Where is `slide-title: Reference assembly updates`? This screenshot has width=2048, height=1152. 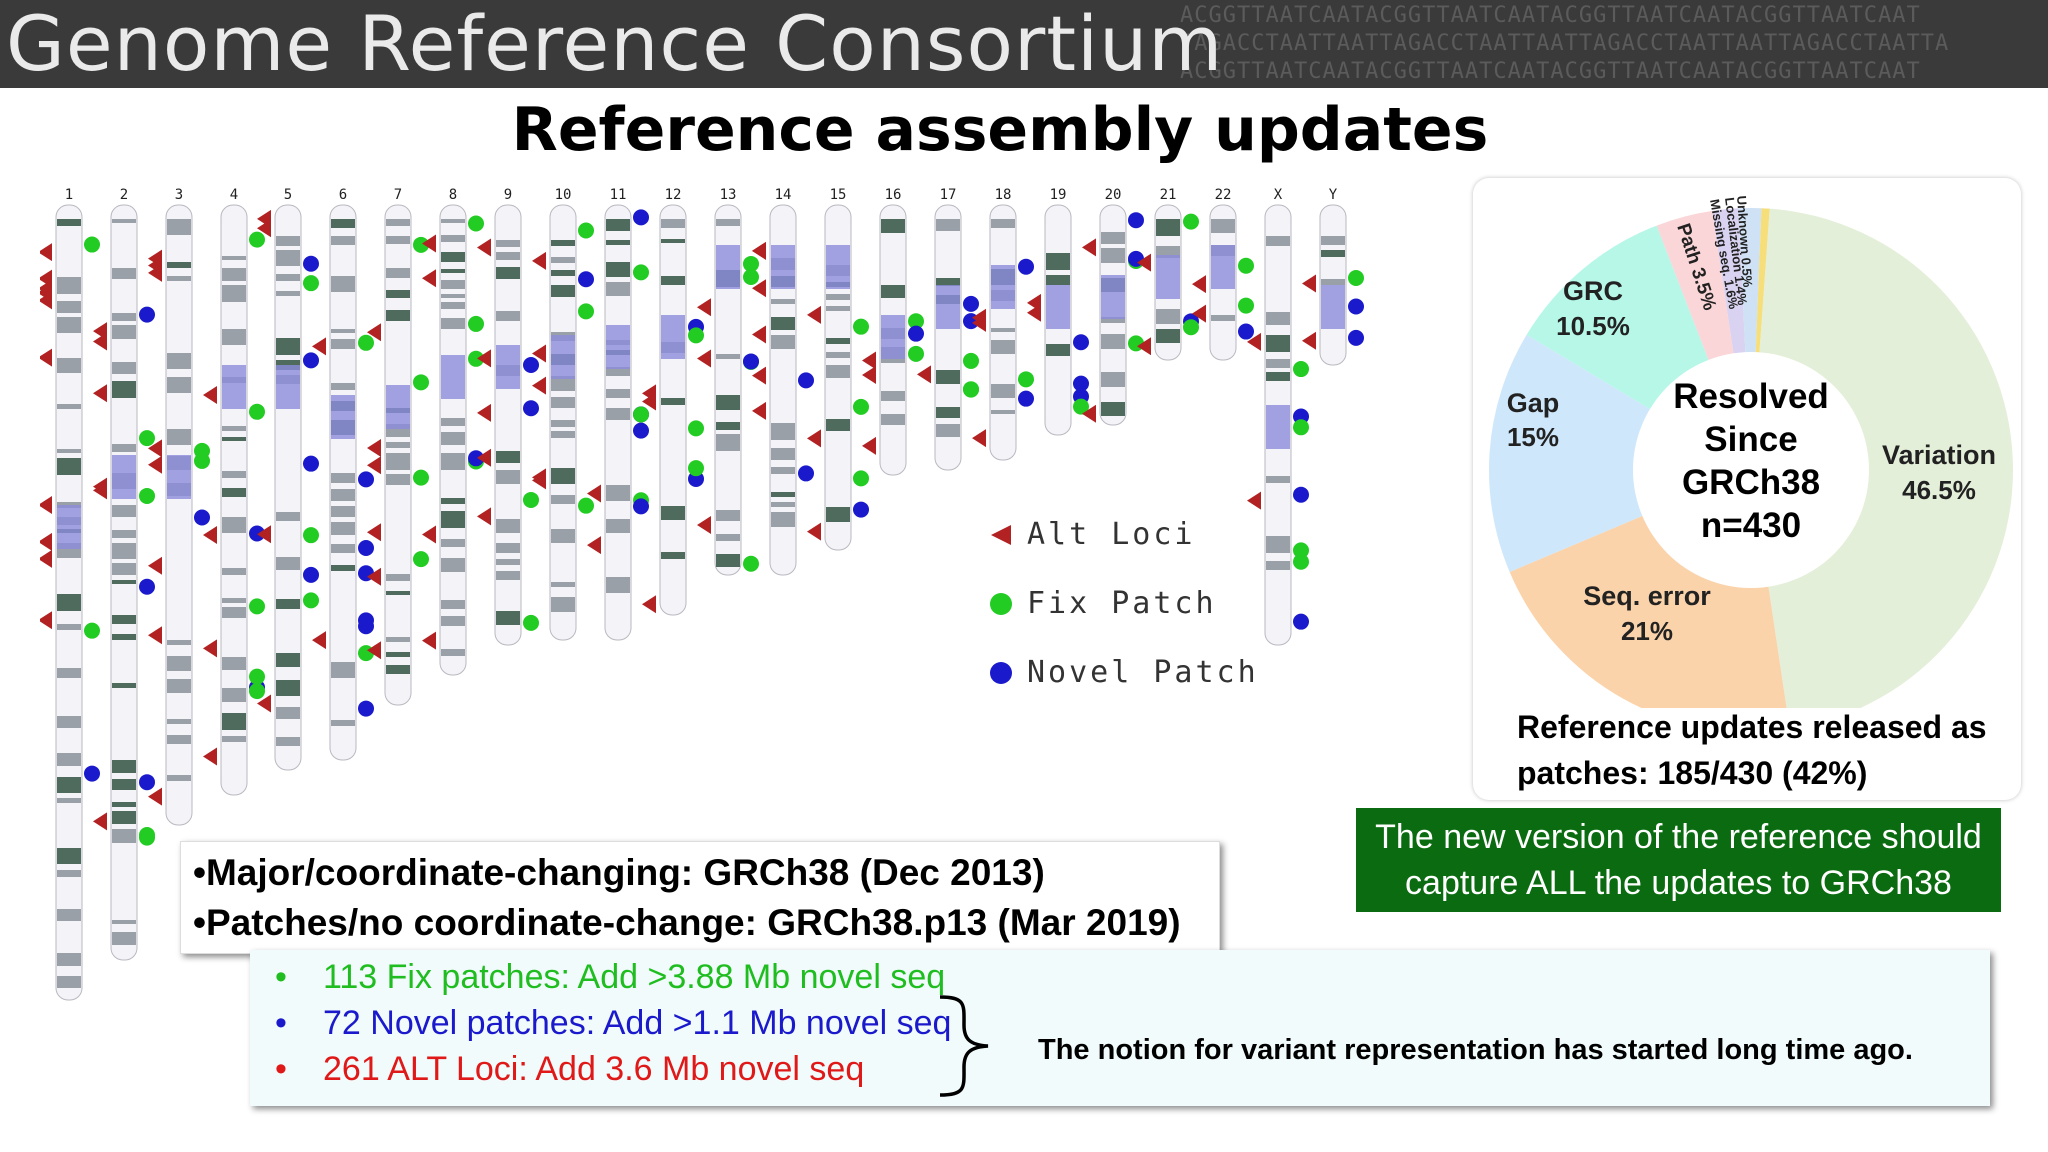
slide-title: Reference assembly updates is located at coordinates (1000, 130).